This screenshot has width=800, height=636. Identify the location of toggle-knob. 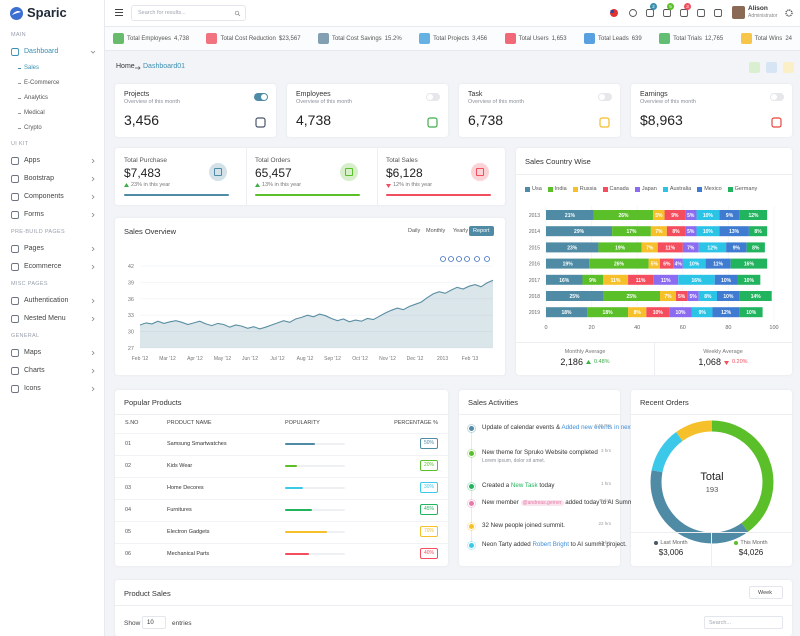
(264, 97).